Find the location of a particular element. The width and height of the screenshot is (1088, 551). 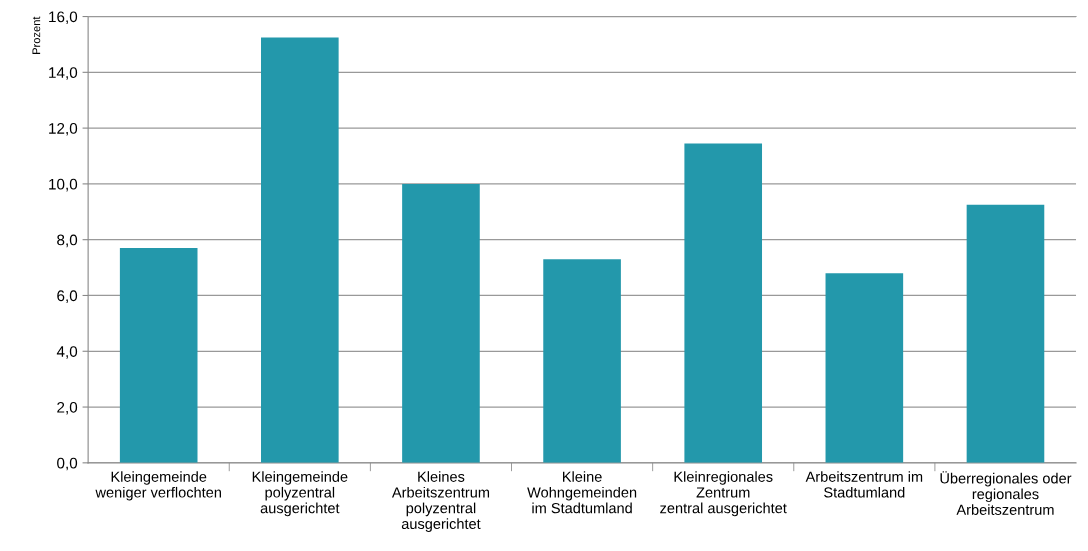

y-tick-label: 8,0 is located at coordinates (67, 241).